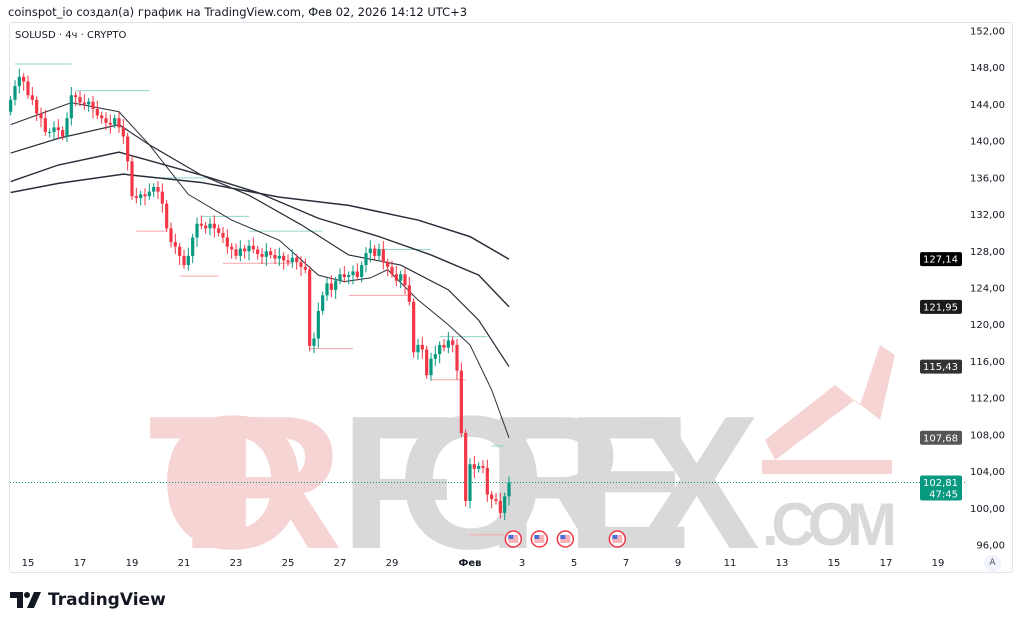 The height and width of the screenshot is (626, 1024). Describe the element at coordinates (392, 563) in the screenshot. I see `time-tick: 29` at that location.